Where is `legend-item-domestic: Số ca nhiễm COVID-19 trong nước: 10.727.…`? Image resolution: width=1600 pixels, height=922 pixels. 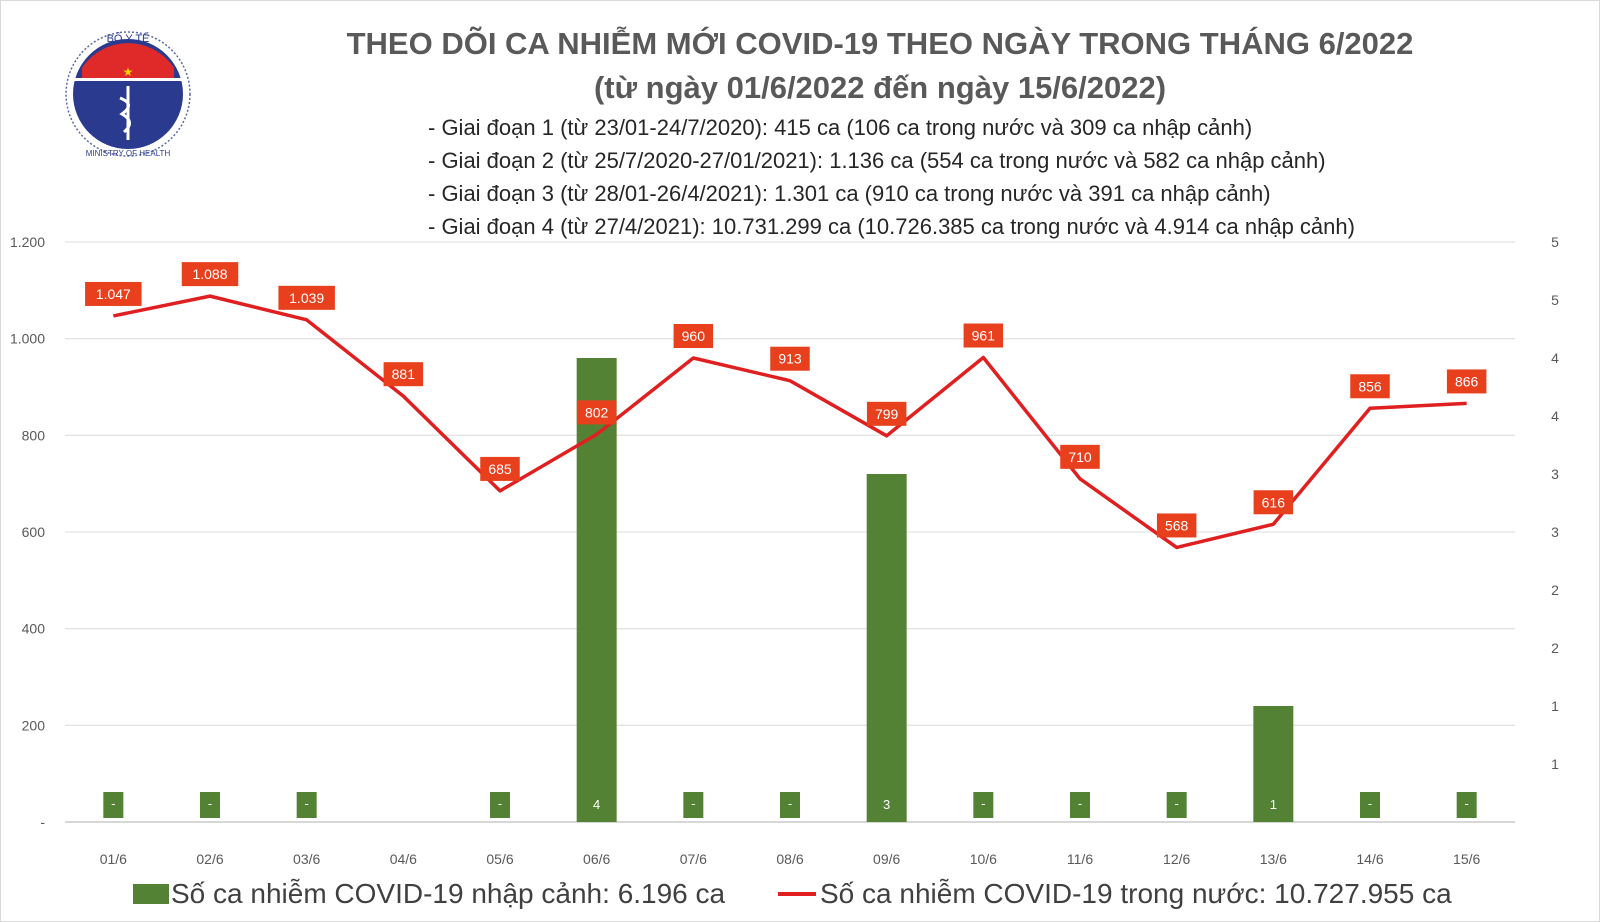
legend-item-domestic: Số ca nhiễm COVID-19 trong nước: 10.727.… is located at coordinates (1115, 894).